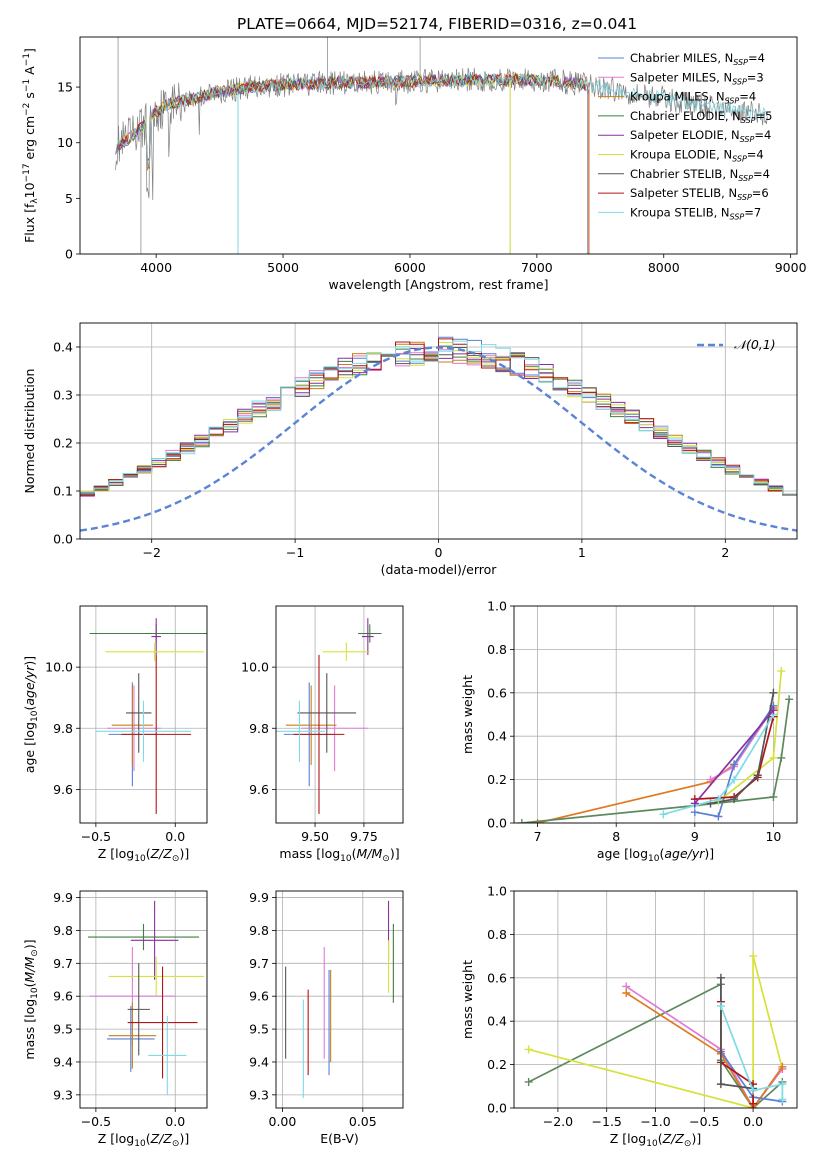  I want to click on legend-label: Kroupa ELODIE, NSSP=4, so click(697, 156).